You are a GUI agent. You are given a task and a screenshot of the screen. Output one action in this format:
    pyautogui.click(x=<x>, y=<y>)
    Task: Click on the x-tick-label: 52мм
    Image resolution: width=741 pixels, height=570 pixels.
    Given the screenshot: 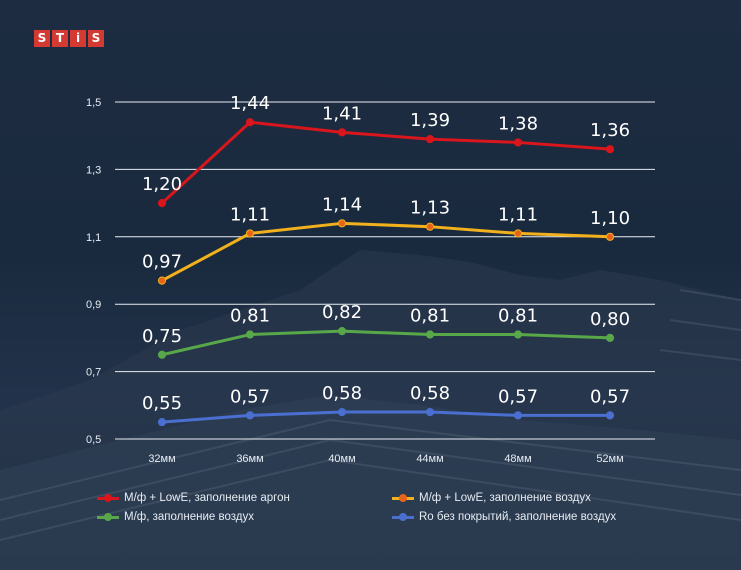 What is the action you would take?
    pyautogui.click(x=609, y=459)
    